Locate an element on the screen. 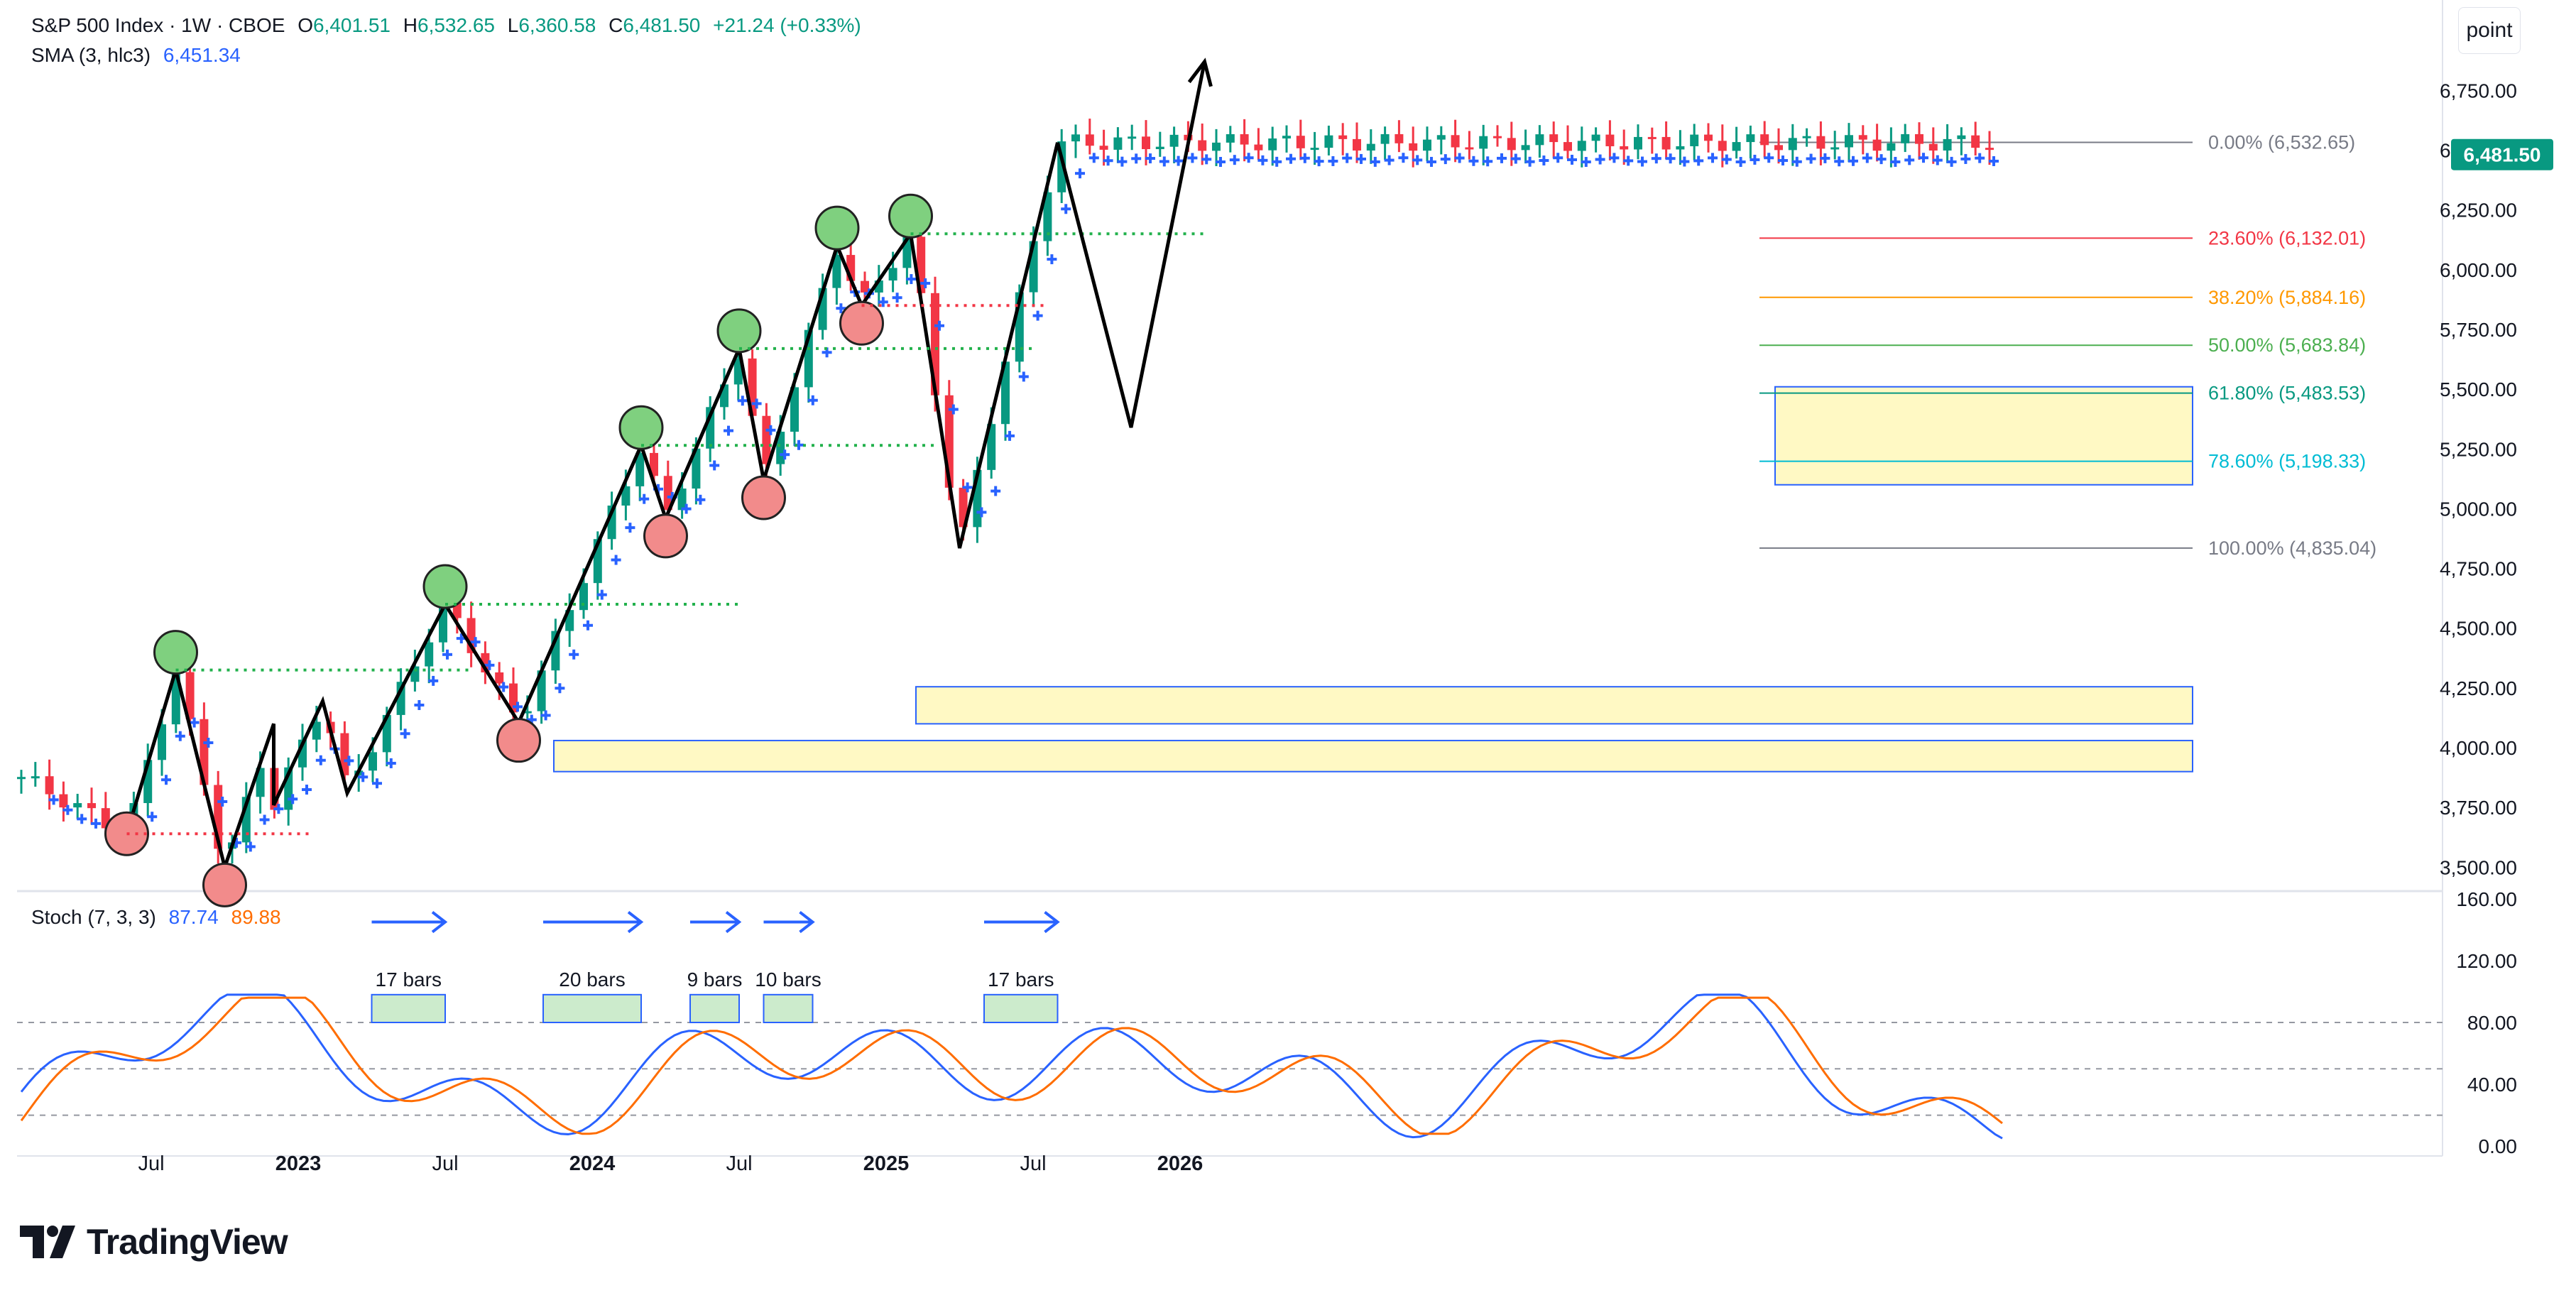 The height and width of the screenshot is (1293, 2576). bar-count-label: 20 bars is located at coordinates (592, 980).